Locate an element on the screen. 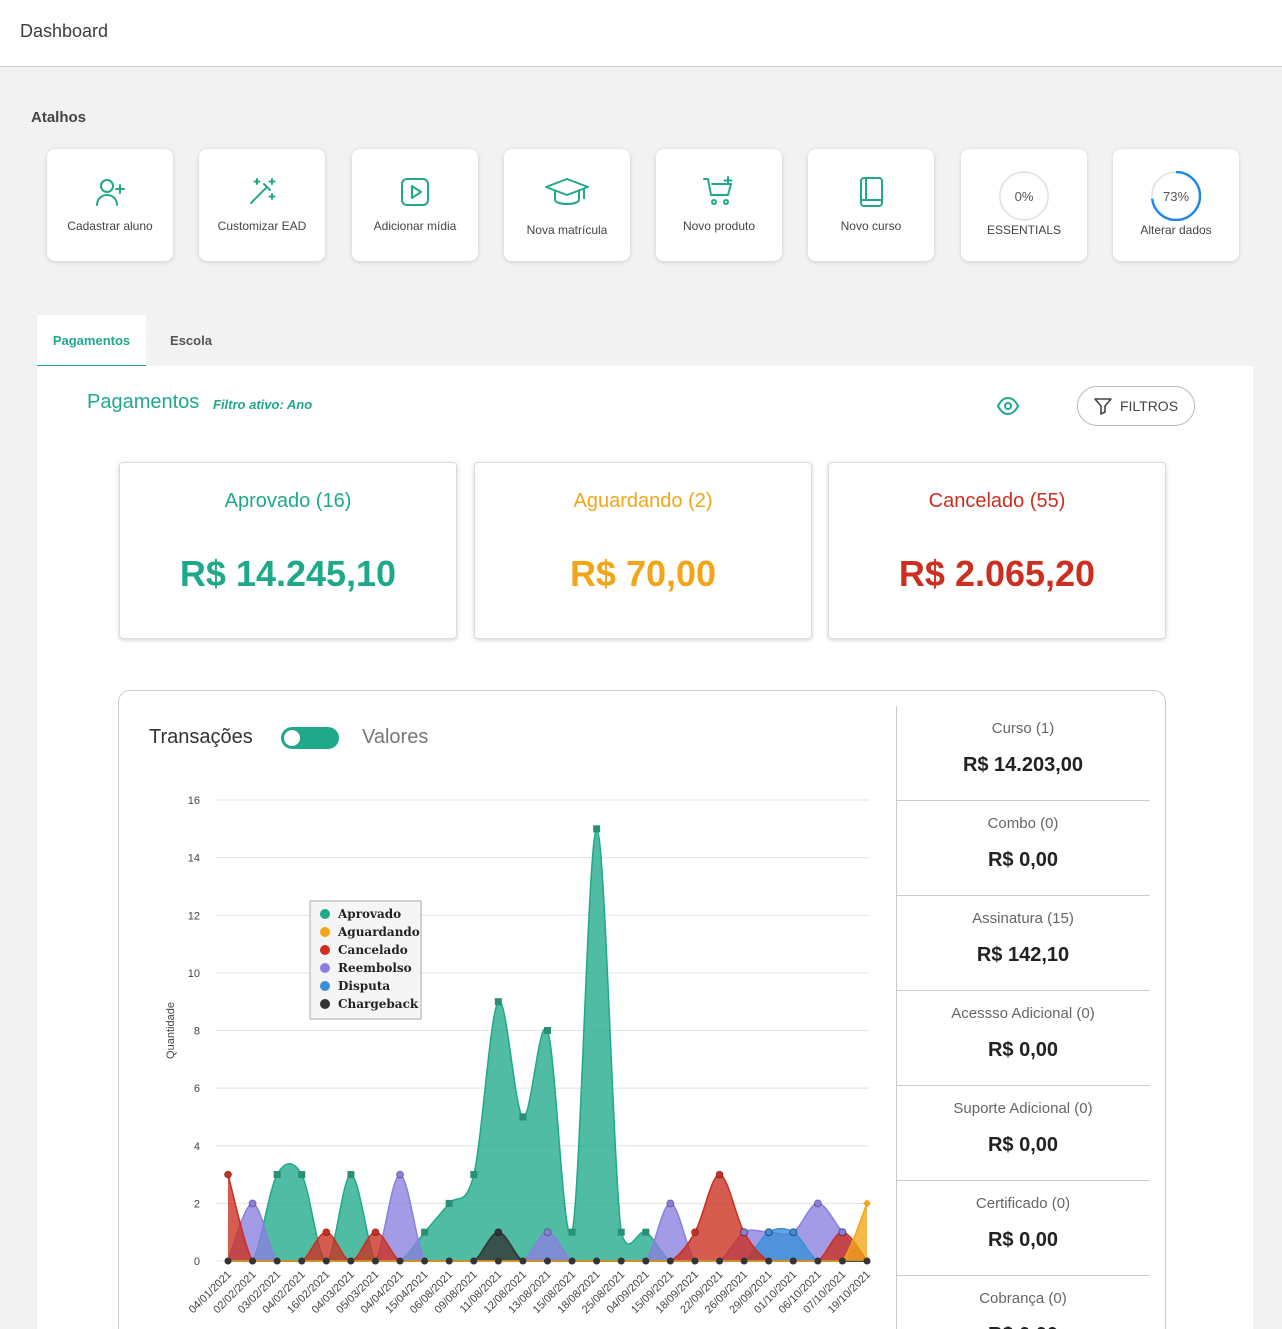 The image size is (1282, 1329). shortcut-label: Cadastrar aluno is located at coordinates (110, 226).